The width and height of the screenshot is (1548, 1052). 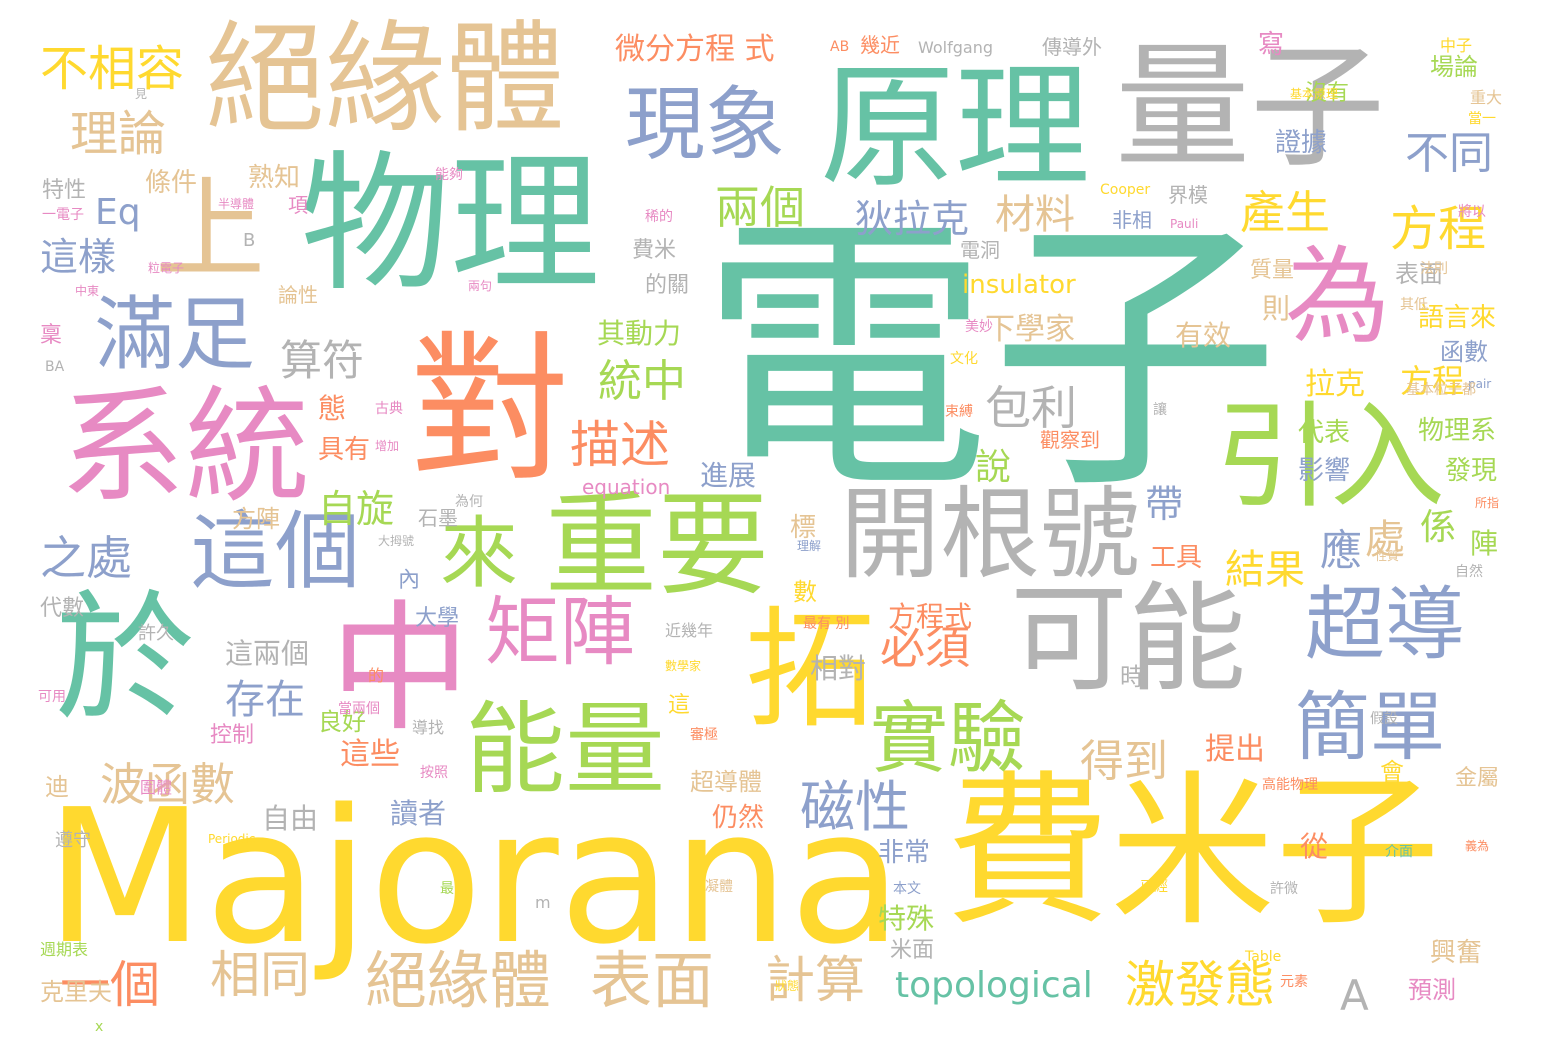 What do you see at coordinates (620, 445) in the screenshot?
I see `cloud-word: 描述` at bounding box center [620, 445].